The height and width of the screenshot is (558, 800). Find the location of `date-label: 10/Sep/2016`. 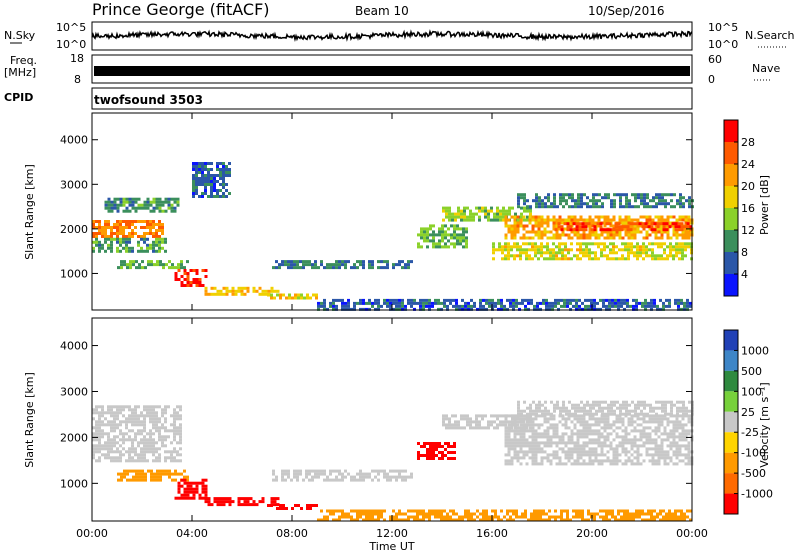

date-label: 10/Sep/2016 is located at coordinates (626, 11).